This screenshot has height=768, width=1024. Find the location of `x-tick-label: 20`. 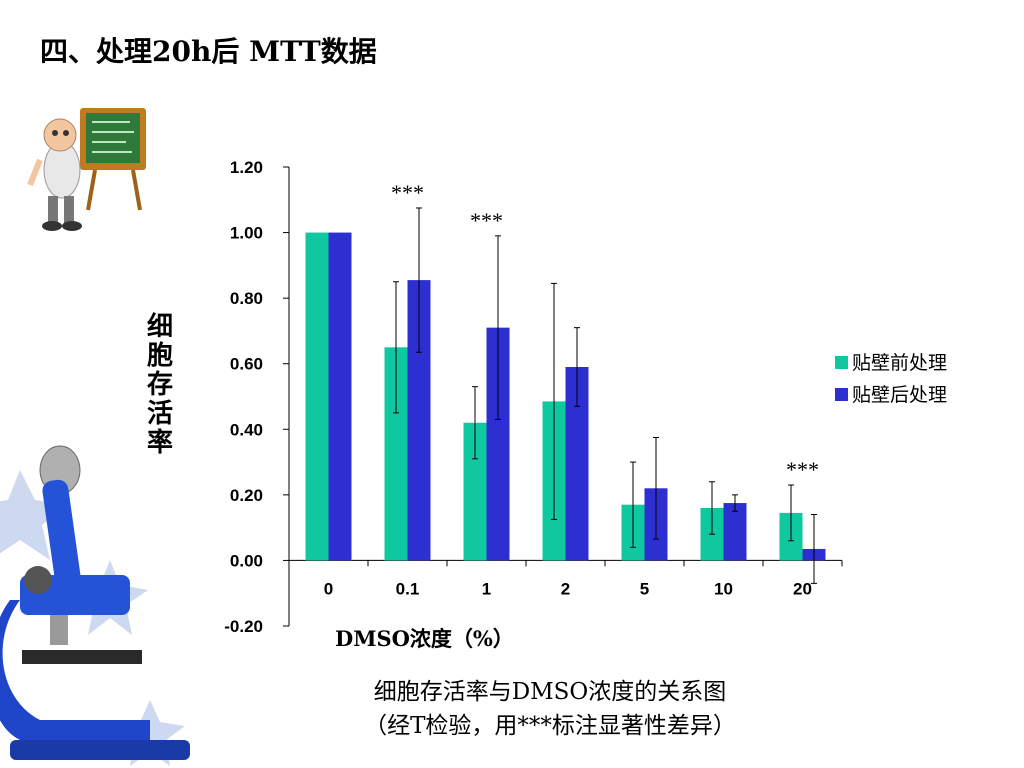

x-tick-label: 20 is located at coordinates (802, 588).